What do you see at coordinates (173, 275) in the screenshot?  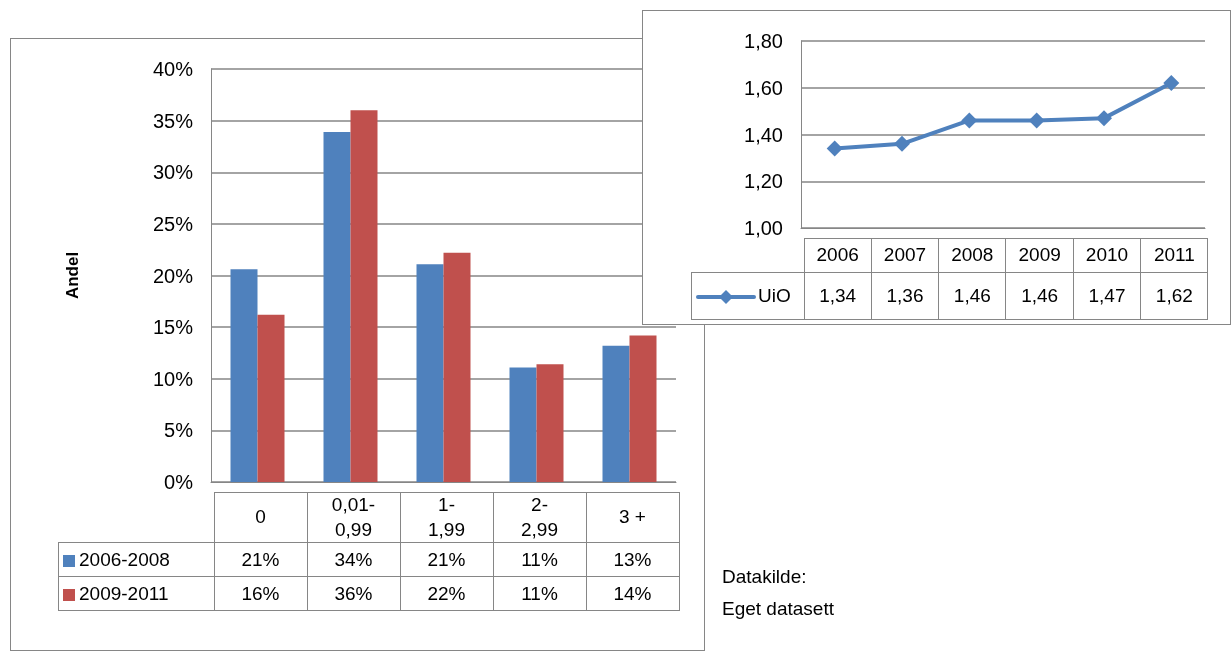 I see `y-tick-label: 20%` at bounding box center [173, 275].